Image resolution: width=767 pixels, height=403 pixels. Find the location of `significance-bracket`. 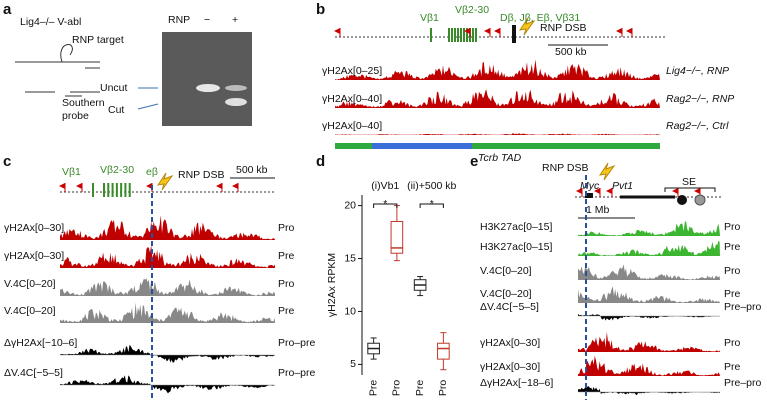

significance-bracket is located at coordinates (385, 205).